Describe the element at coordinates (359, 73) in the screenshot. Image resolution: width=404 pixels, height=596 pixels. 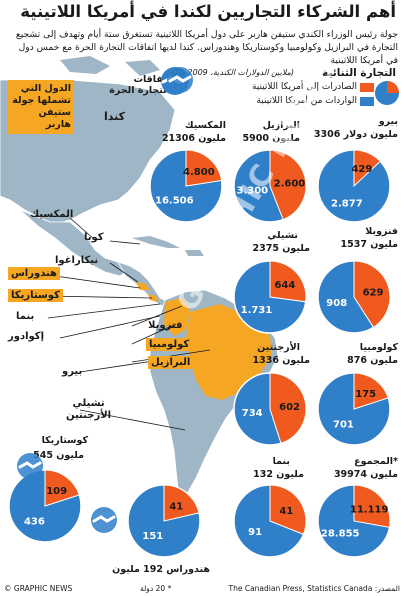
I see `legend-heading: التجارة الثنائية` at that location.